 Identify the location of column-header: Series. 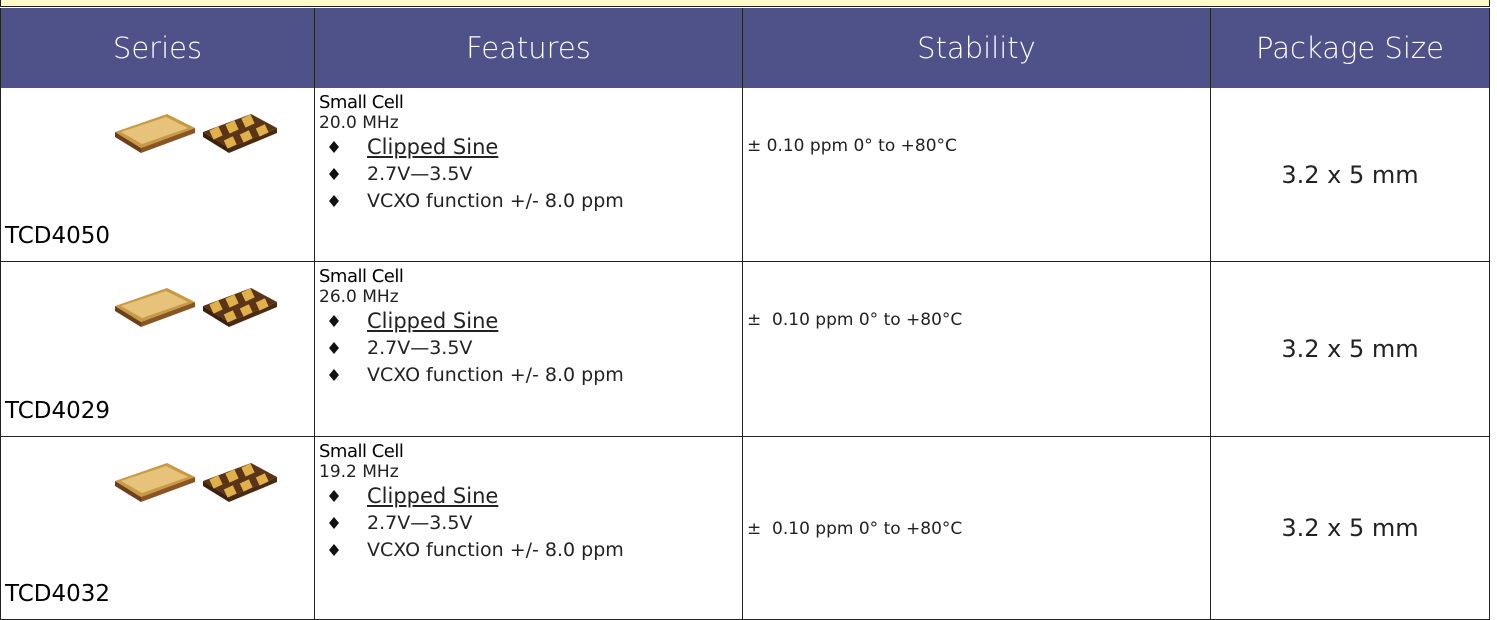
(157, 48).